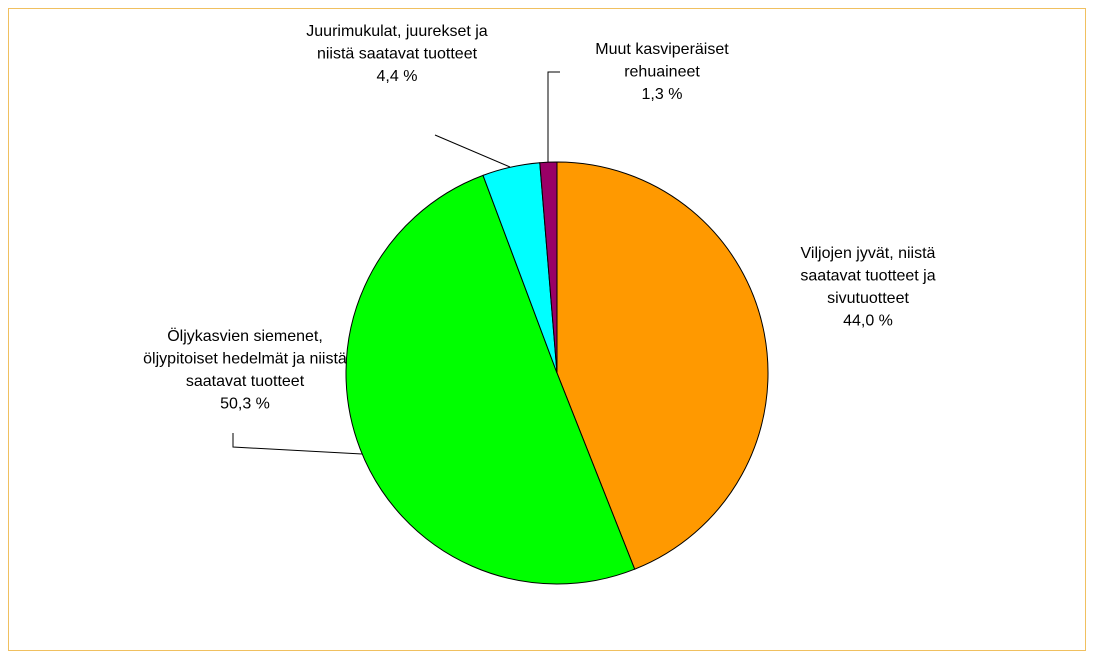 The image size is (1095, 668). What do you see at coordinates (868, 321) in the screenshot?
I see `value-label: 44,0 %` at bounding box center [868, 321].